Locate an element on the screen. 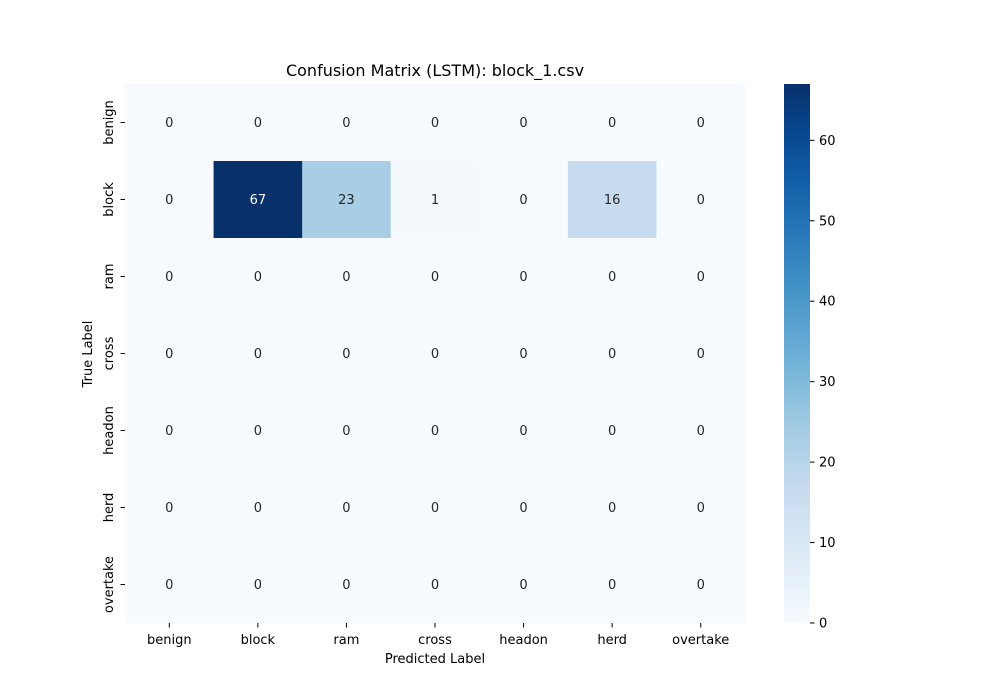 The height and width of the screenshot is (700, 1000). heatmap-cell-overtake-block is located at coordinates (258, 585).